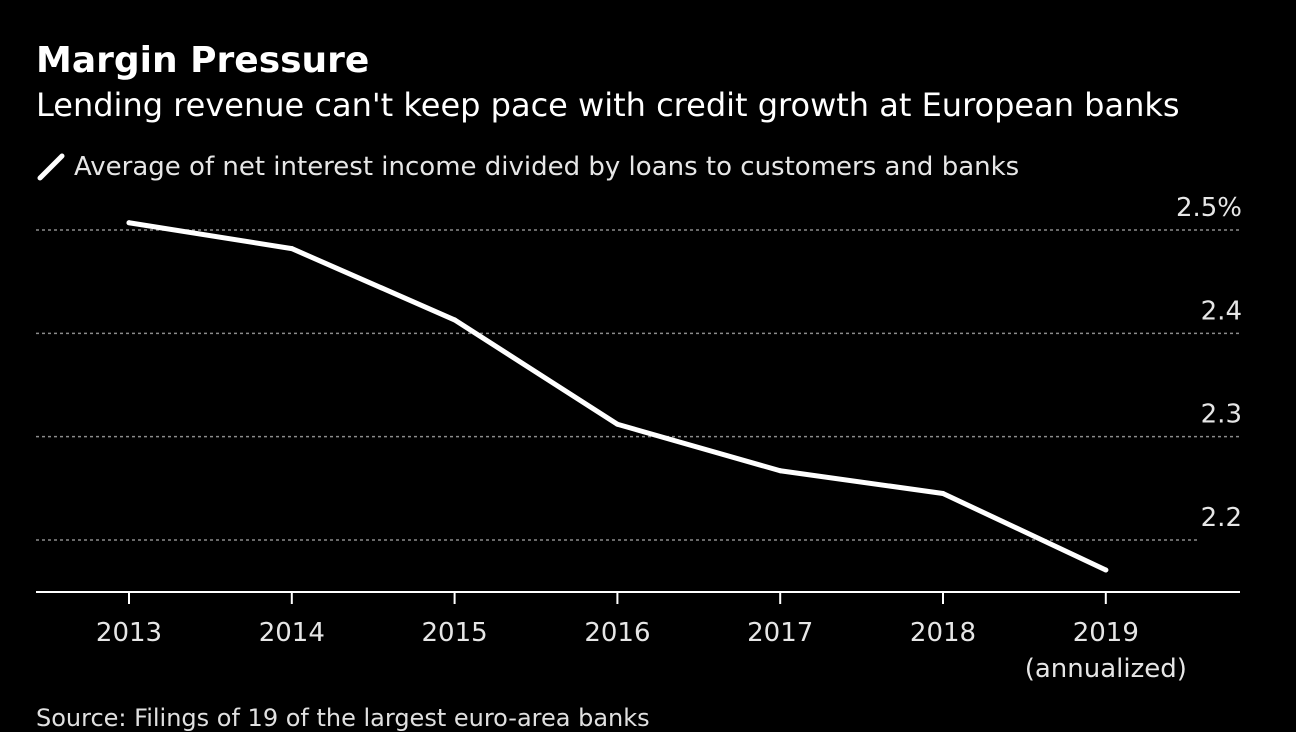  Describe the element at coordinates (943, 633) in the screenshot. I see `x-tick-label: 2018` at that location.